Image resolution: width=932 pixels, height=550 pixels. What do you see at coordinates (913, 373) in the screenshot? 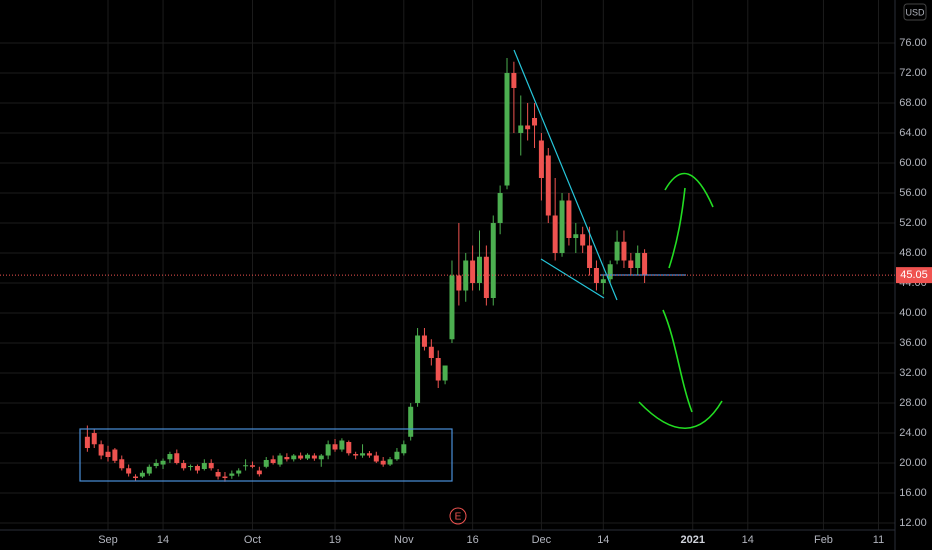
I see `y-tick-label: 32.00` at bounding box center [913, 373].